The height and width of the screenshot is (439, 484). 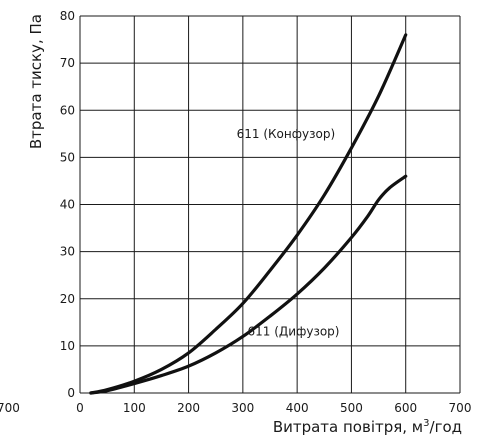 I want to click on left-edge-label: 700, so click(x=10, y=408).